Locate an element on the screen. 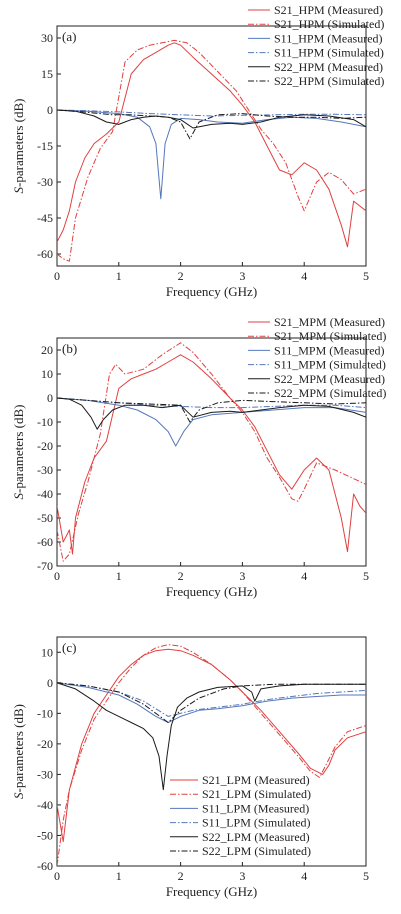  legend-label: S22_MPM (Simulated) is located at coordinates (330, 393).